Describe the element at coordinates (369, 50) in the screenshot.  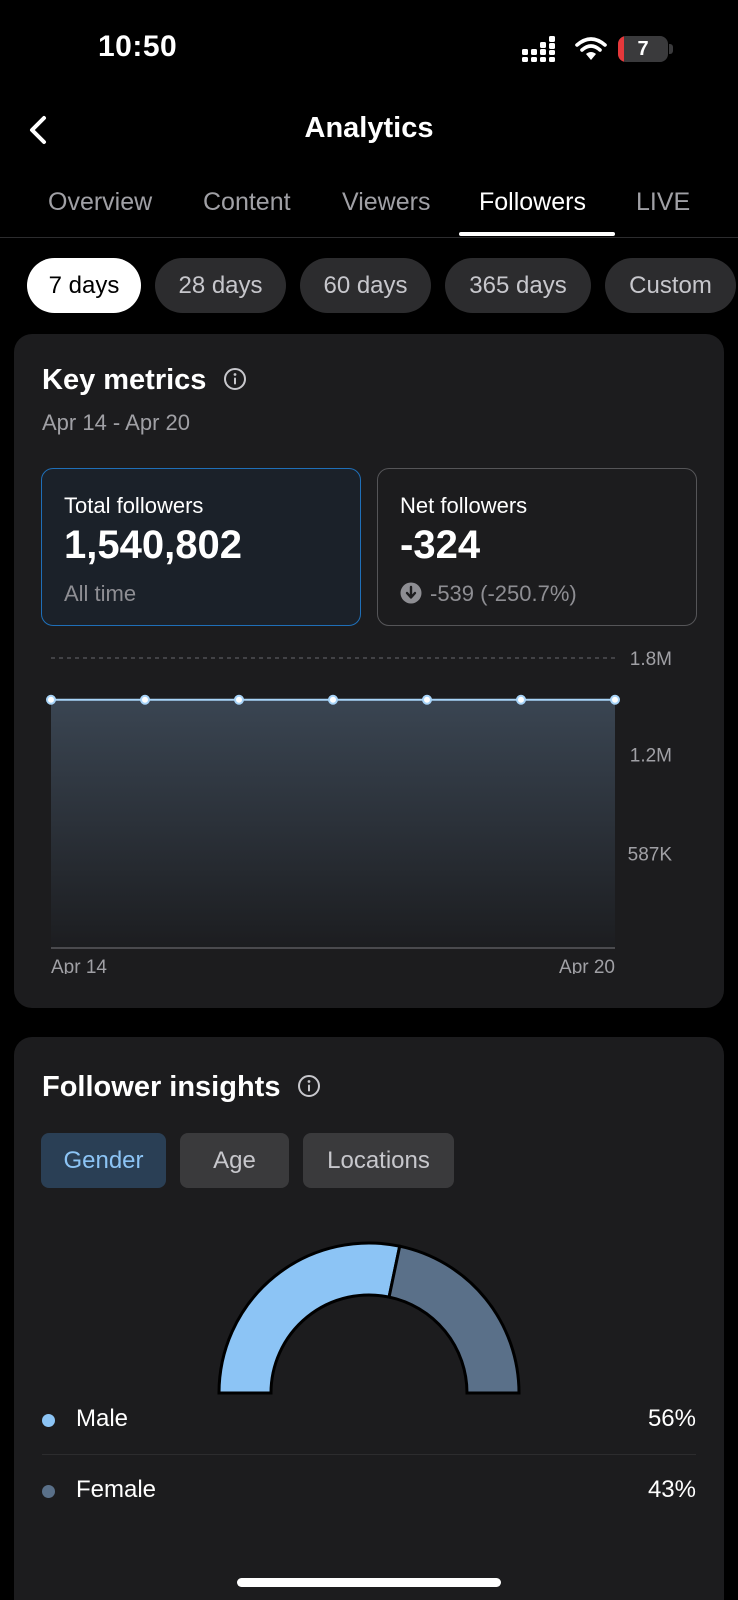
I see `status-bar: 10:50 7` at that location.